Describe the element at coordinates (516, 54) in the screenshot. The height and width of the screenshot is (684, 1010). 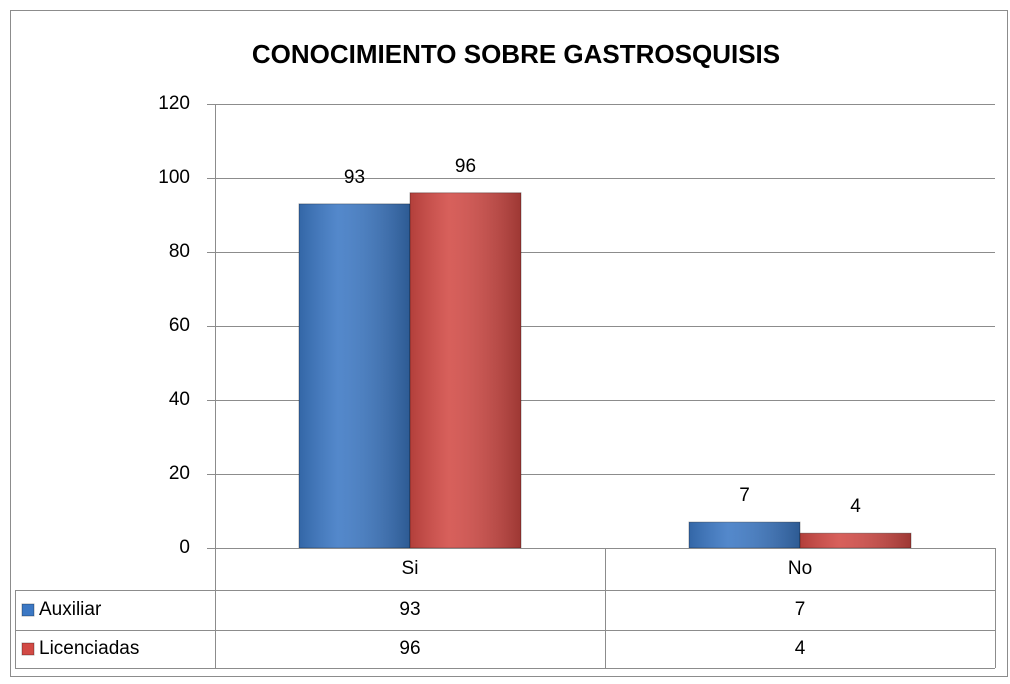
I see `chart-title: CONOCIMIENTO SOBRE GASTROSQUISIS` at that location.